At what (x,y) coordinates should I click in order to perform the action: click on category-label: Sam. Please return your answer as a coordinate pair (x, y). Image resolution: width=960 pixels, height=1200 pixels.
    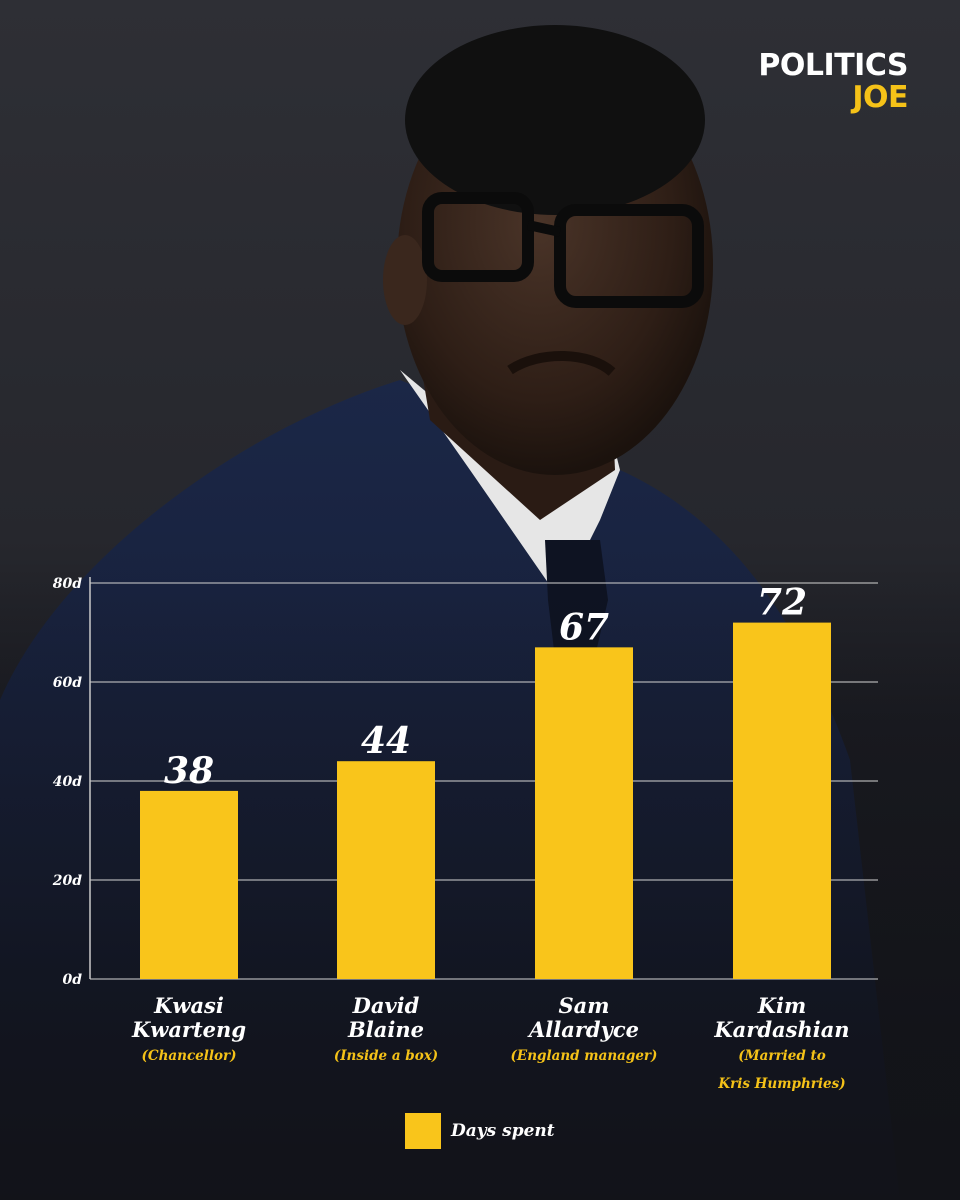
    Looking at the image, I should click on (584, 1005).